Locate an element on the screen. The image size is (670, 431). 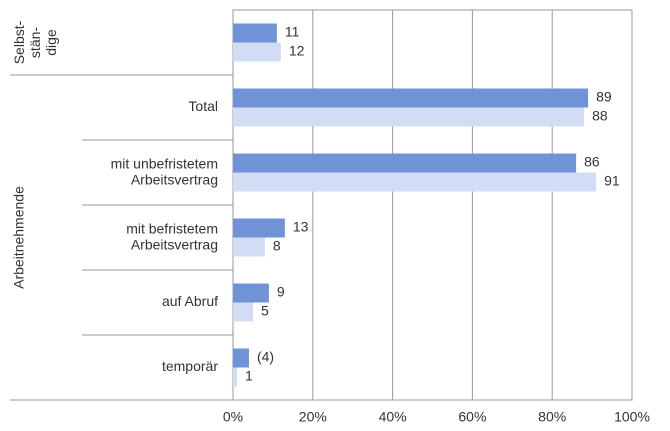
value-label: (4) is located at coordinates (265, 357).